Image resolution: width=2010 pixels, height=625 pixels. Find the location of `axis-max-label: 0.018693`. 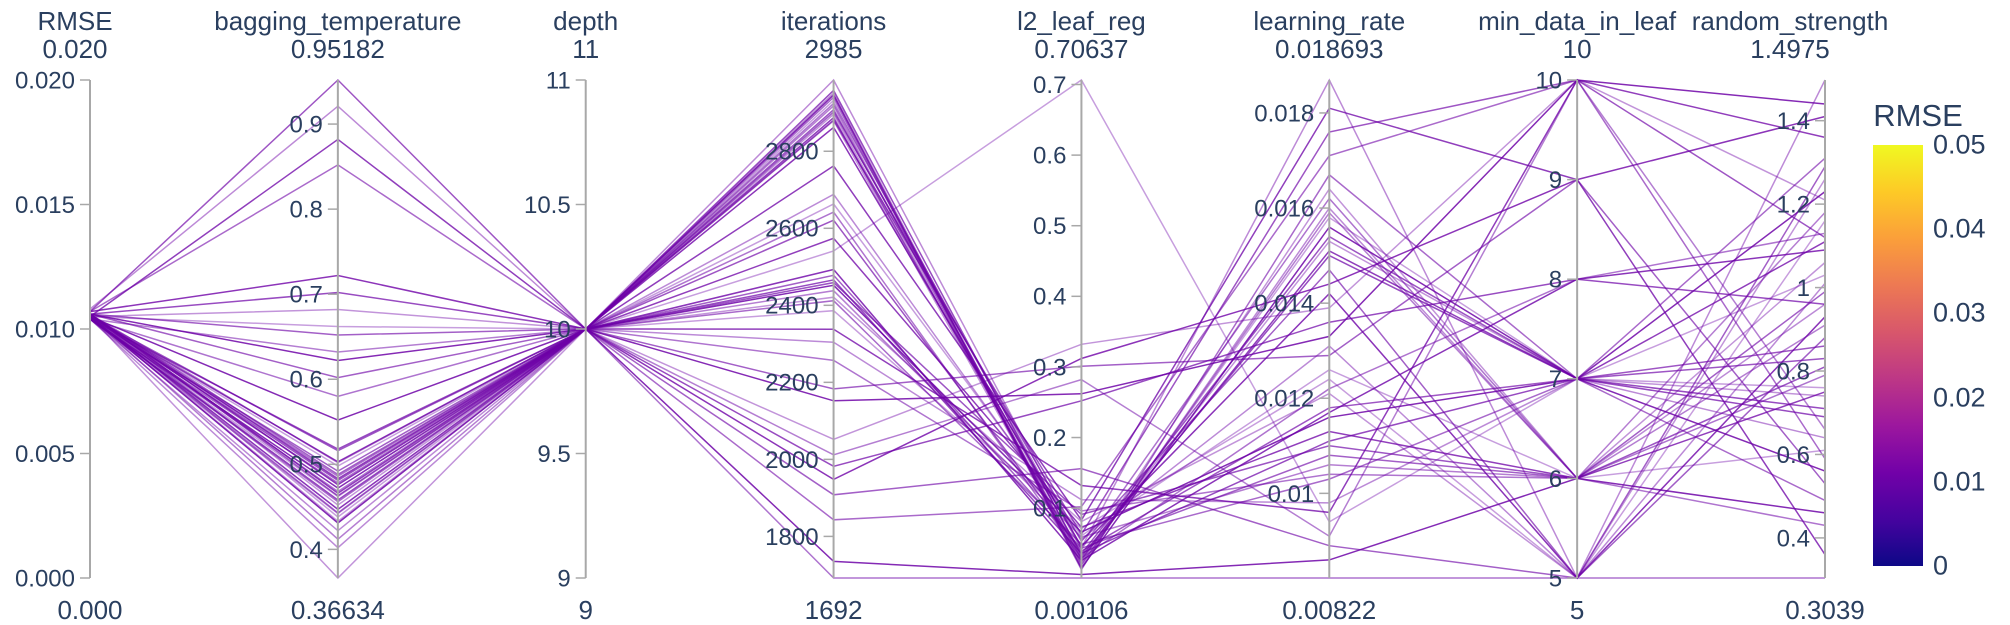

axis-max-label: 0.018693 is located at coordinates (1329, 49).